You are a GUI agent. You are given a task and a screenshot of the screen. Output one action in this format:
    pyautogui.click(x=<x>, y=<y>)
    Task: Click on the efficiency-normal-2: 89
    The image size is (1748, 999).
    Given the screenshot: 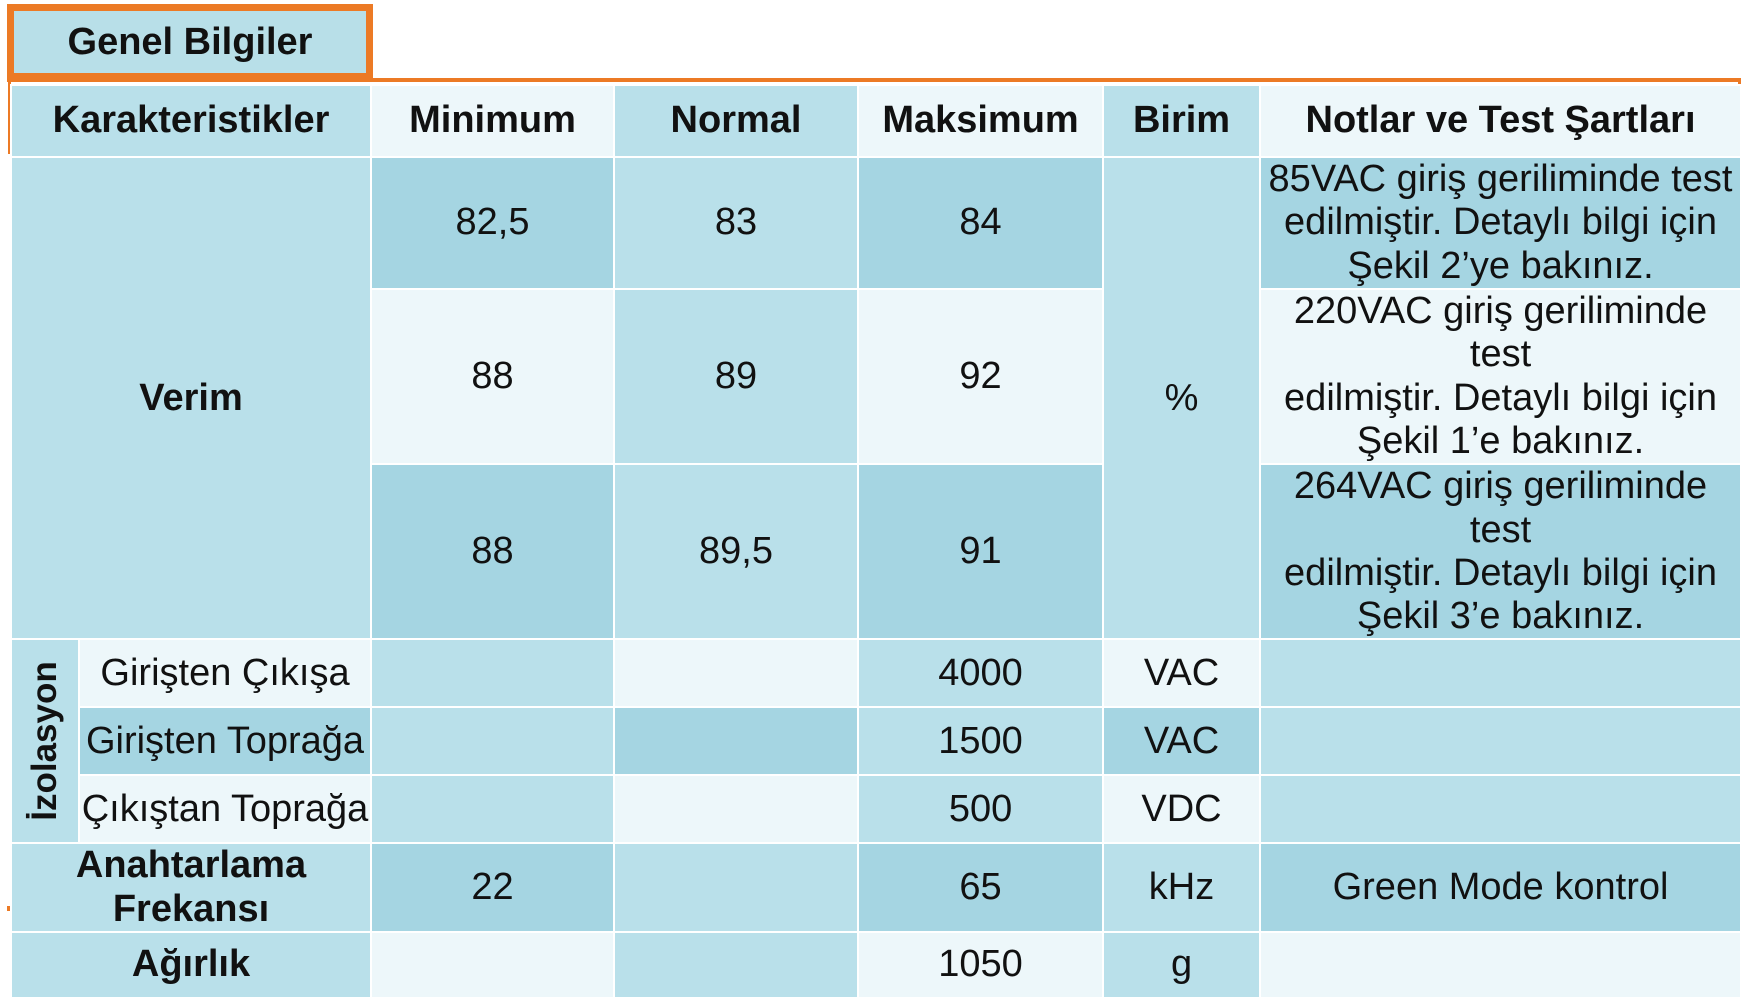 What is the action you would take?
    pyautogui.click(x=736, y=376)
    